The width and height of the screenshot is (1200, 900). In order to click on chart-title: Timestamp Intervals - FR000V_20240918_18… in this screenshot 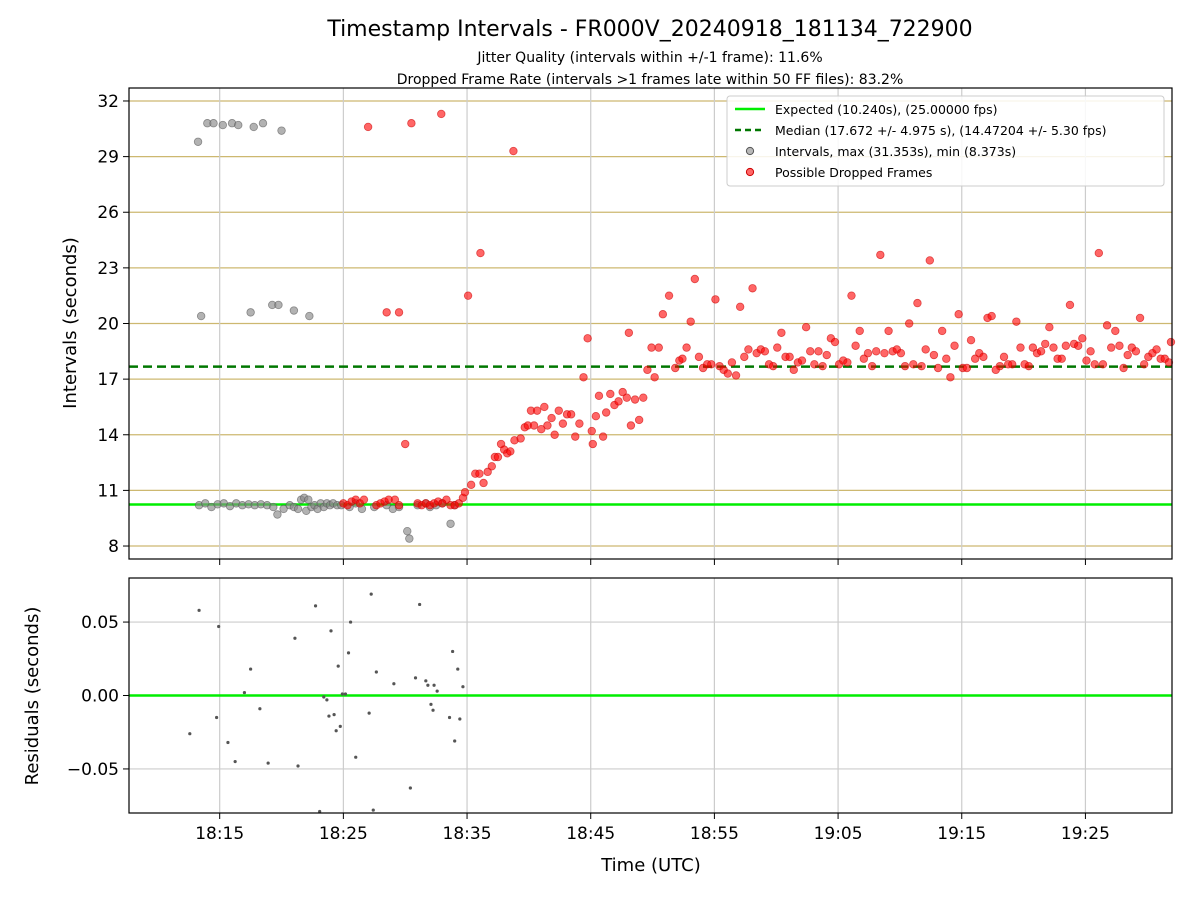, I will do `click(649, 29)`.